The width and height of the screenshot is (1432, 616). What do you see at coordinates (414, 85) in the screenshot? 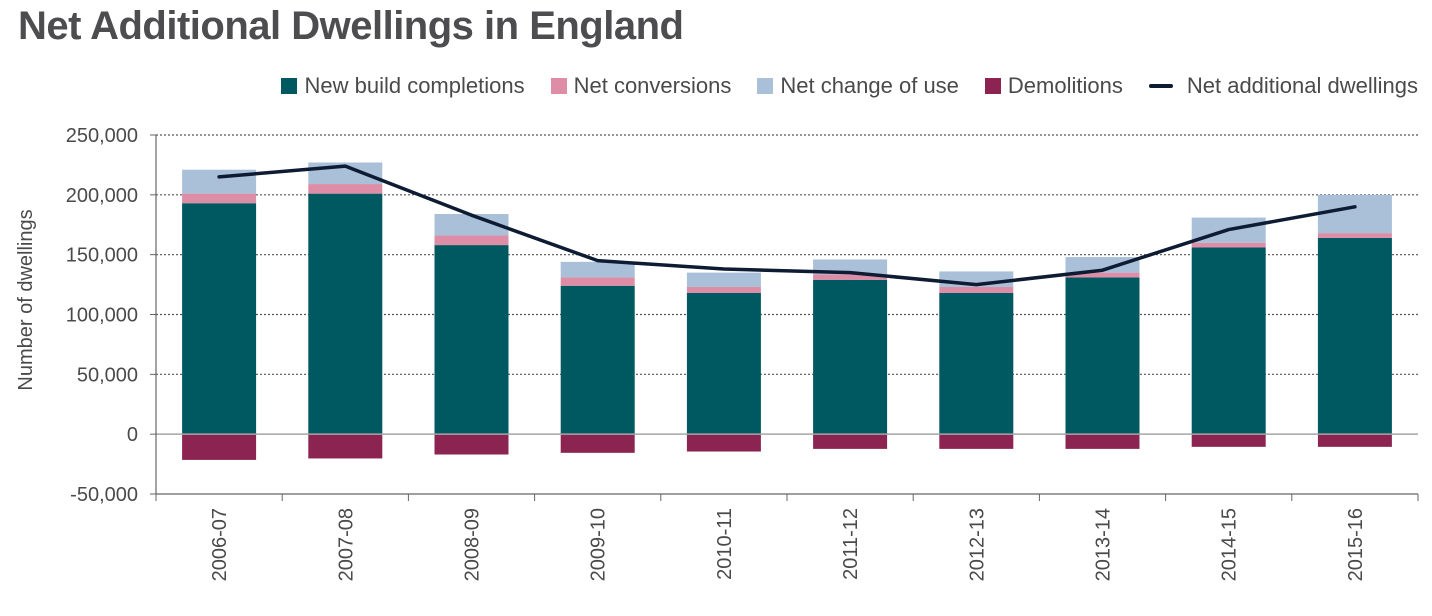
I see `legend-label-new-build: New build completions` at bounding box center [414, 85].